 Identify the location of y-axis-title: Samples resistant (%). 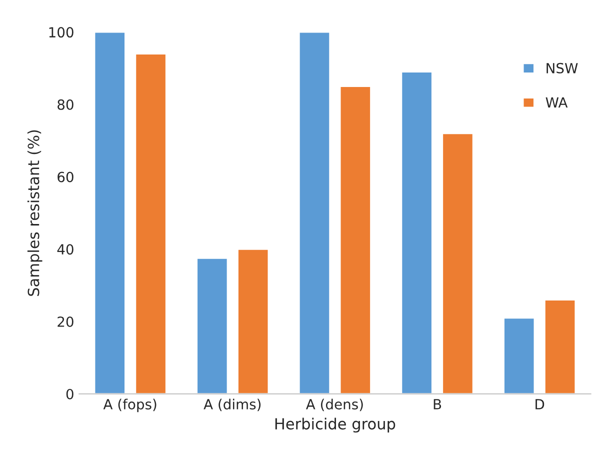
(34, 213).